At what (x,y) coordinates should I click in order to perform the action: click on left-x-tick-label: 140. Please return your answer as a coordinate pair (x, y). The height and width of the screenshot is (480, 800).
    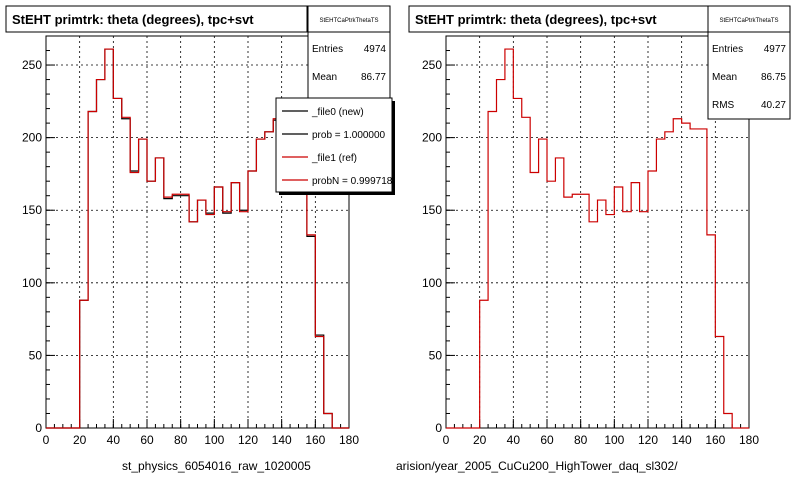
    Looking at the image, I should click on (282, 440).